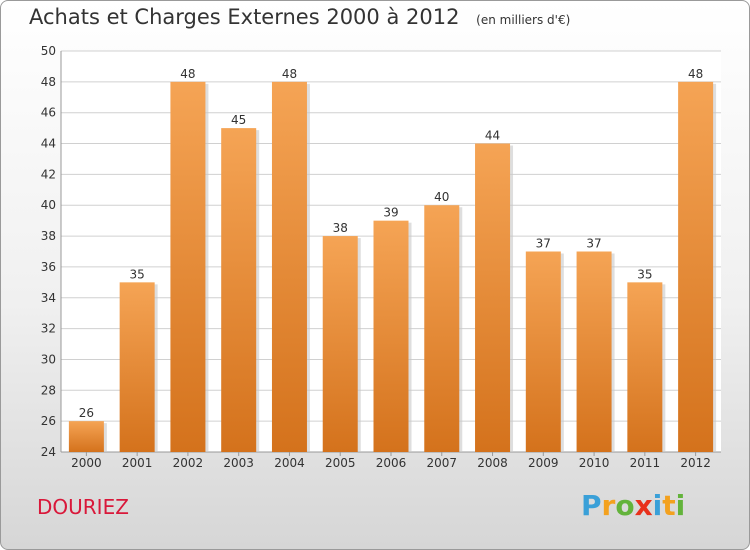  I want to click on x-tick-label: 2007, so click(441, 463).